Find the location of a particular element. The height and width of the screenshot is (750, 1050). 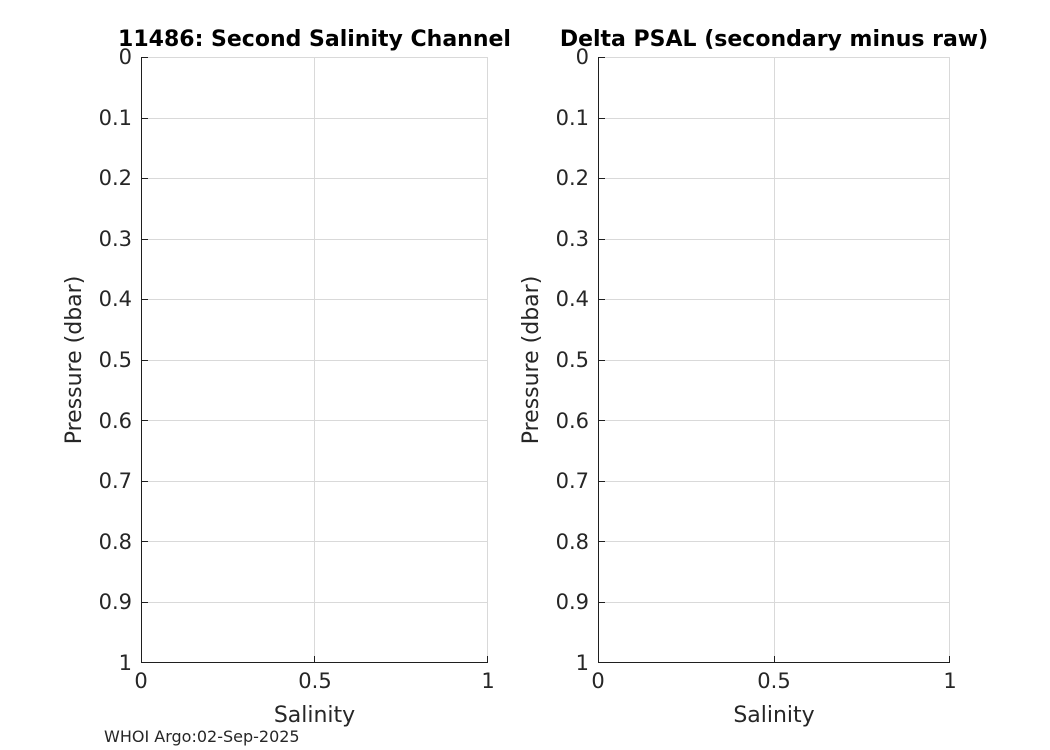

footer-timestamp: WHOI Argo:02-Sep-2025 is located at coordinates (202, 736).